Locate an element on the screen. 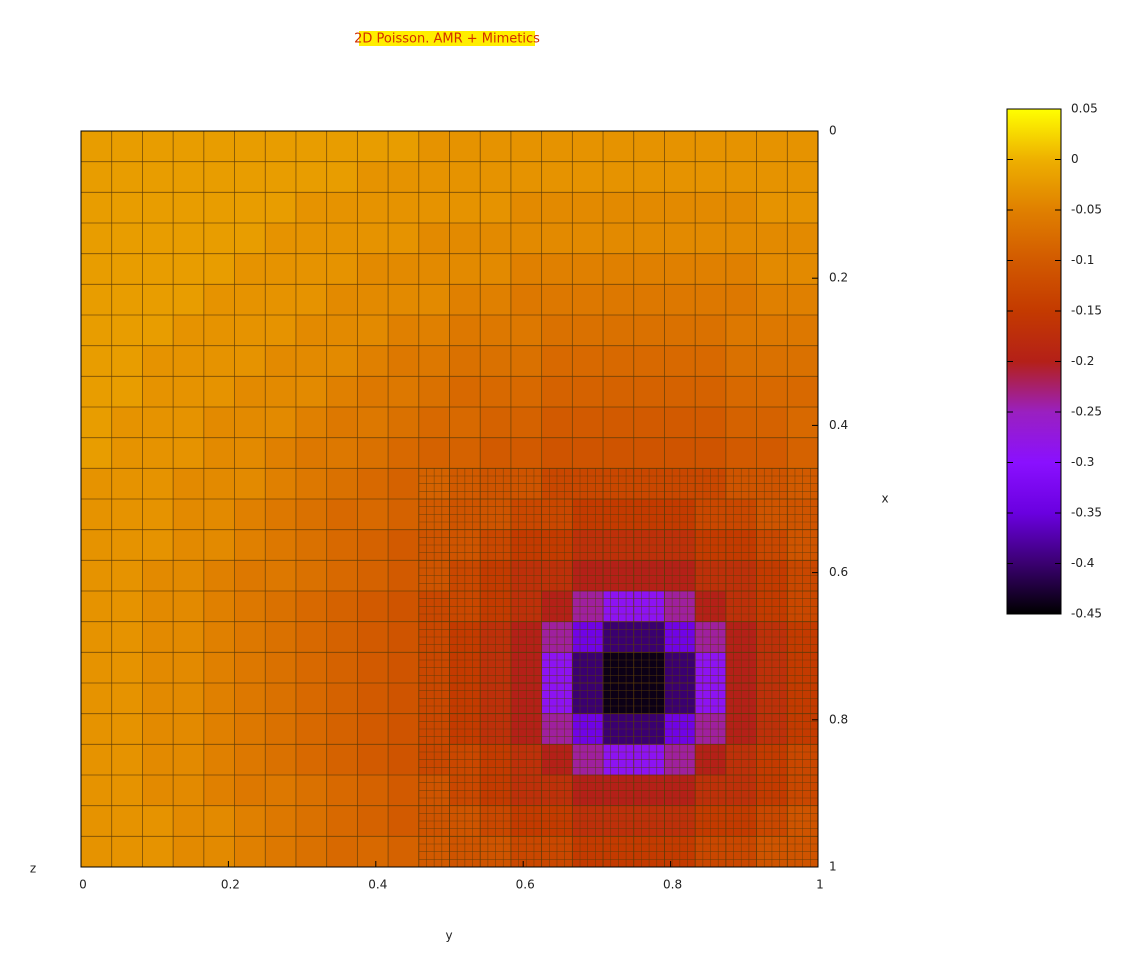 The height and width of the screenshot is (961, 1126). x-tick-label: 0.2 is located at coordinates (230, 885).